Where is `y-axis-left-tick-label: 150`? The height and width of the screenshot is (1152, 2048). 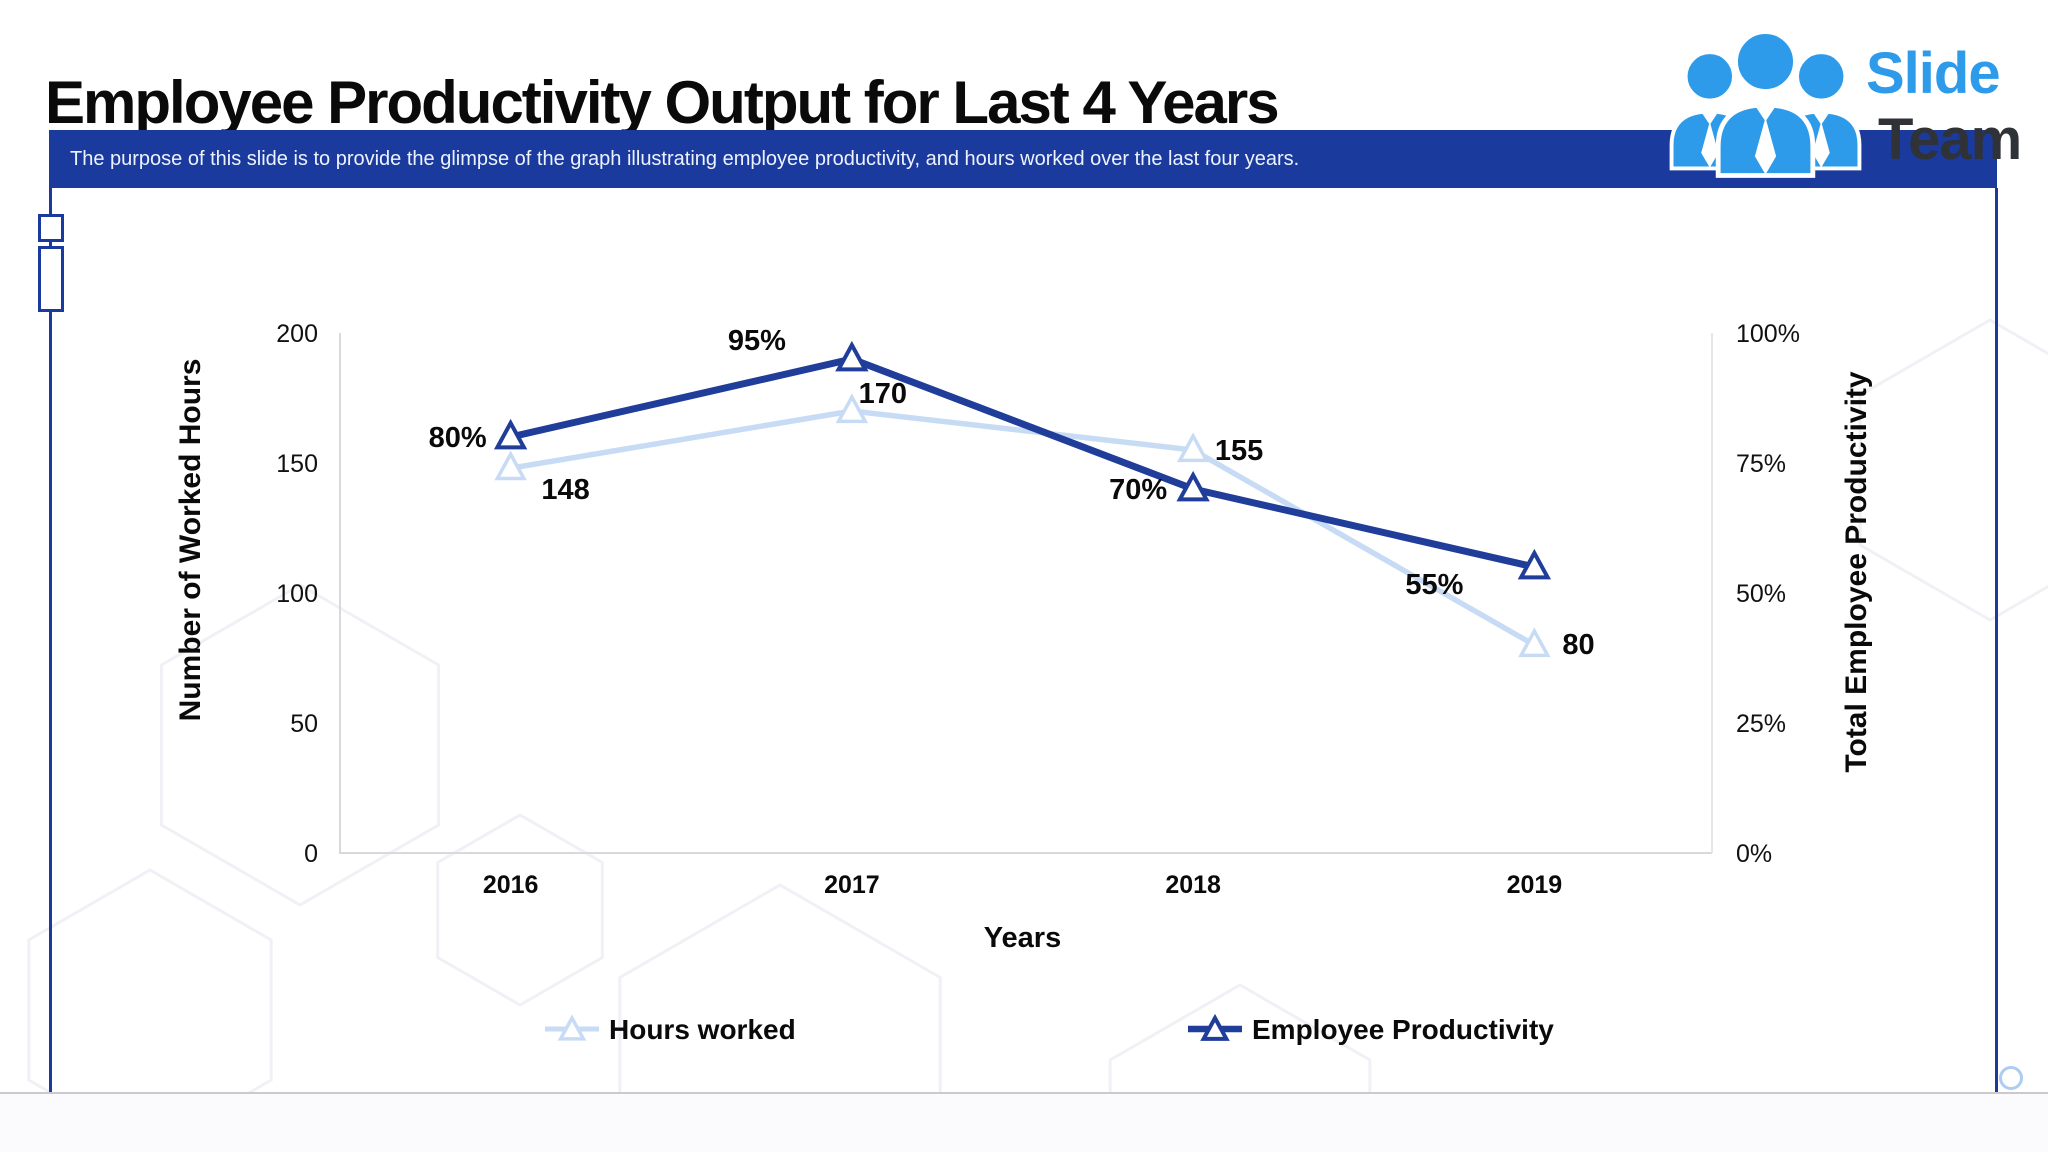 y-axis-left-tick-label: 150 is located at coordinates (297, 464).